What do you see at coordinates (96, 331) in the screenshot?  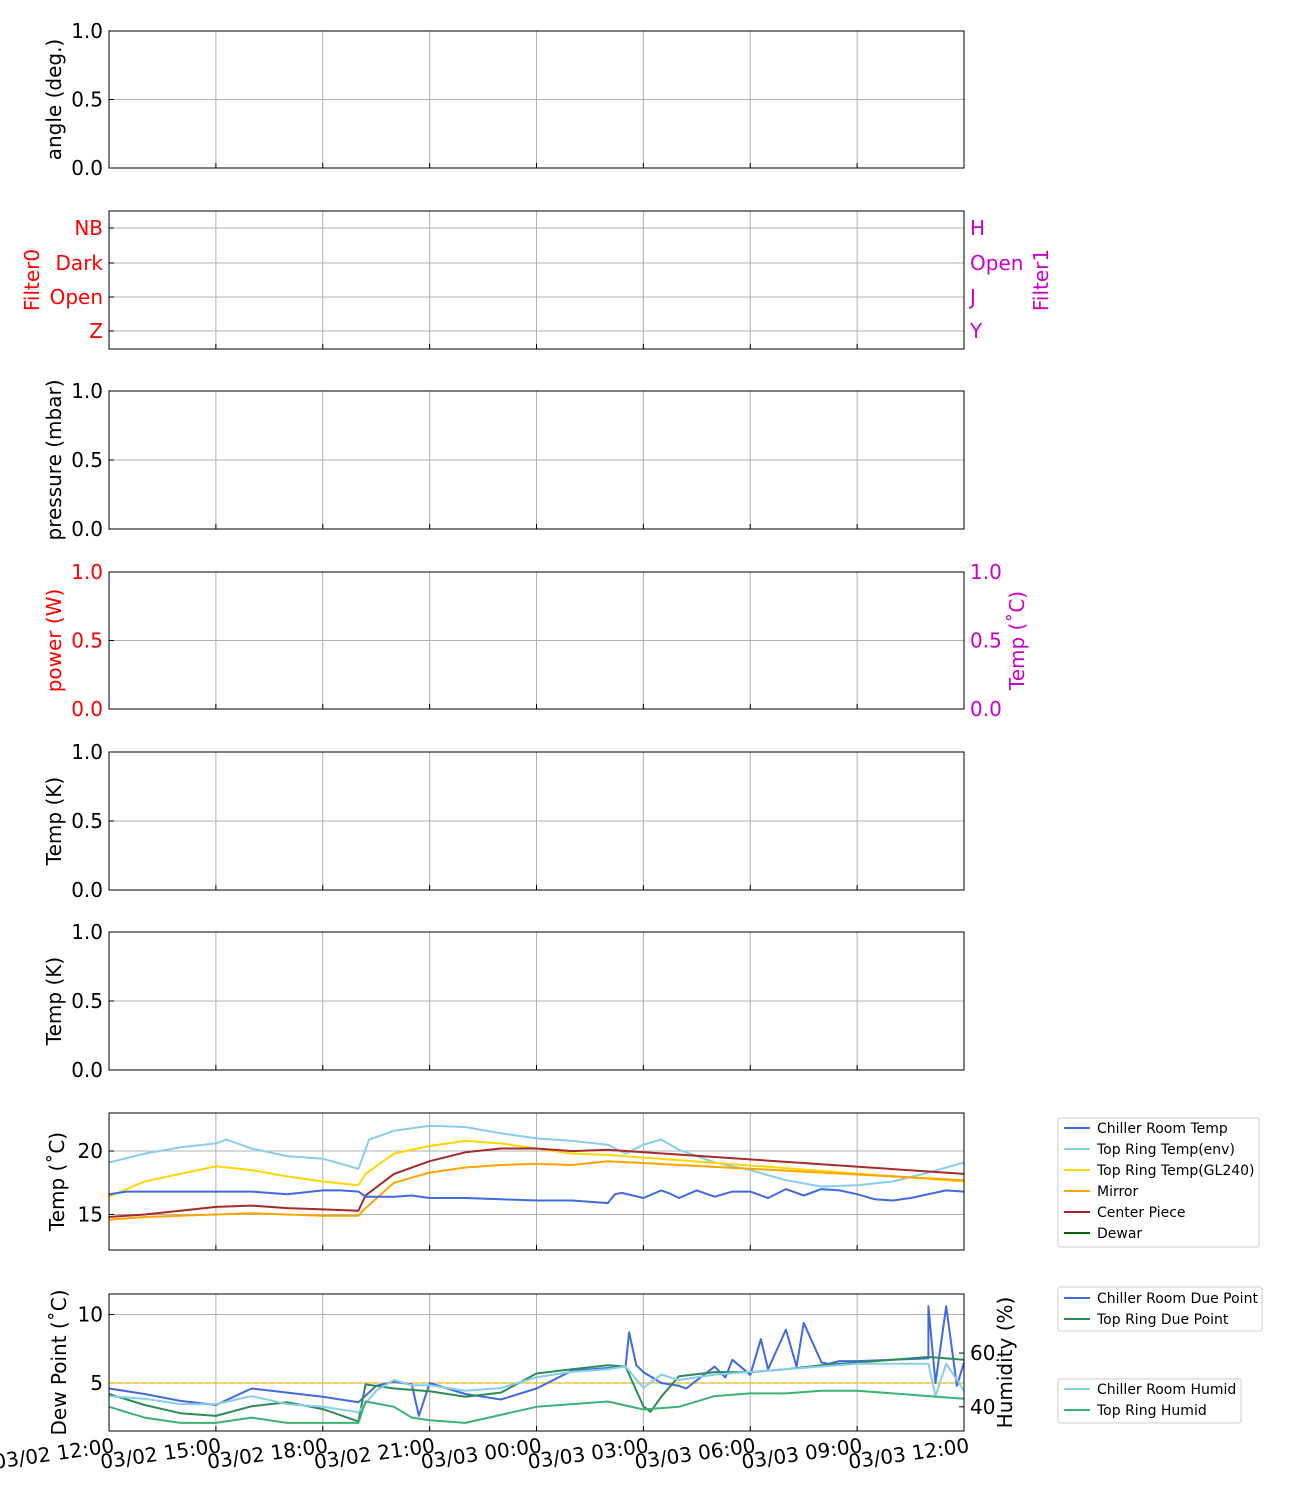 I see `y-tick-label: Z` at bounding box center [96, 331].